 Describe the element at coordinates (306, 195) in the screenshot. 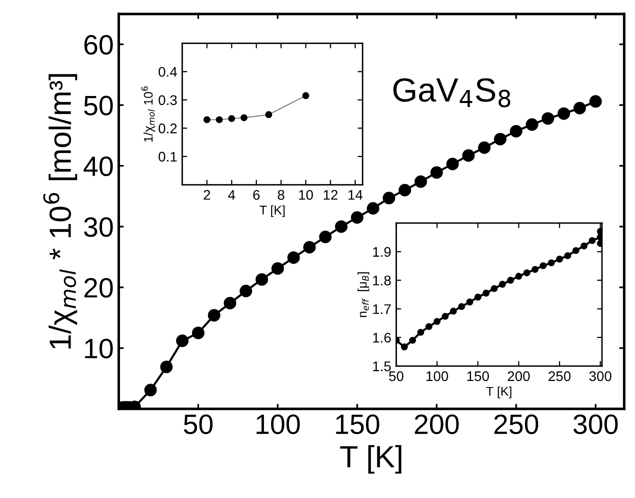

I see `x-tick-label: 10` at that location.